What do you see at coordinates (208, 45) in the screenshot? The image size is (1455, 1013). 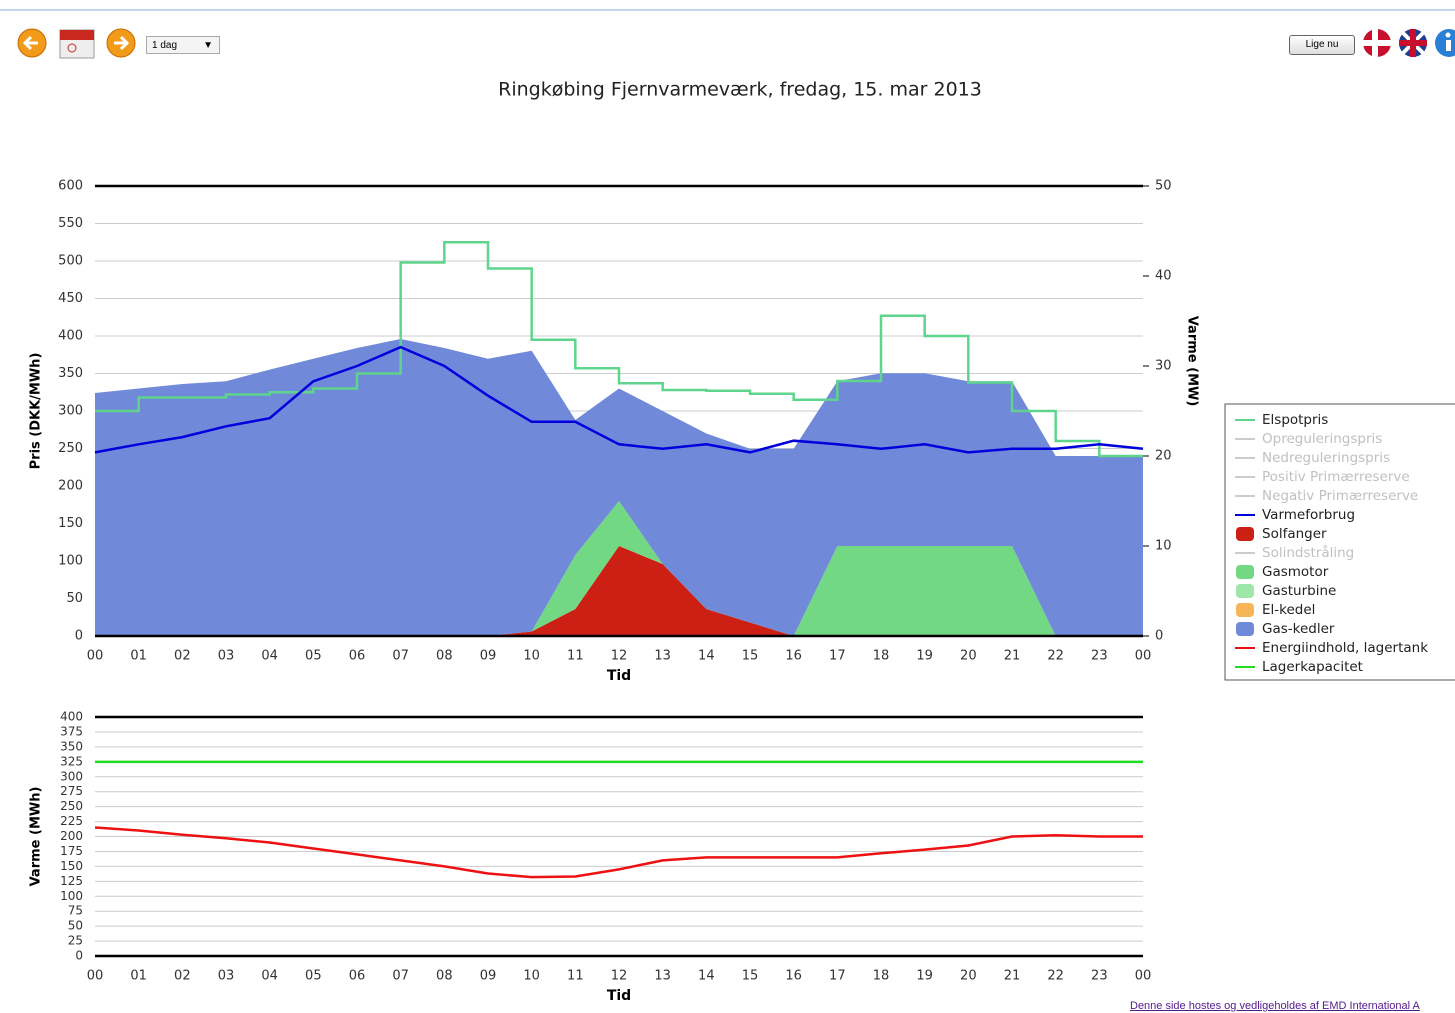 I see `dropdown-arrow: ▼` at bounding box center [208, 45].